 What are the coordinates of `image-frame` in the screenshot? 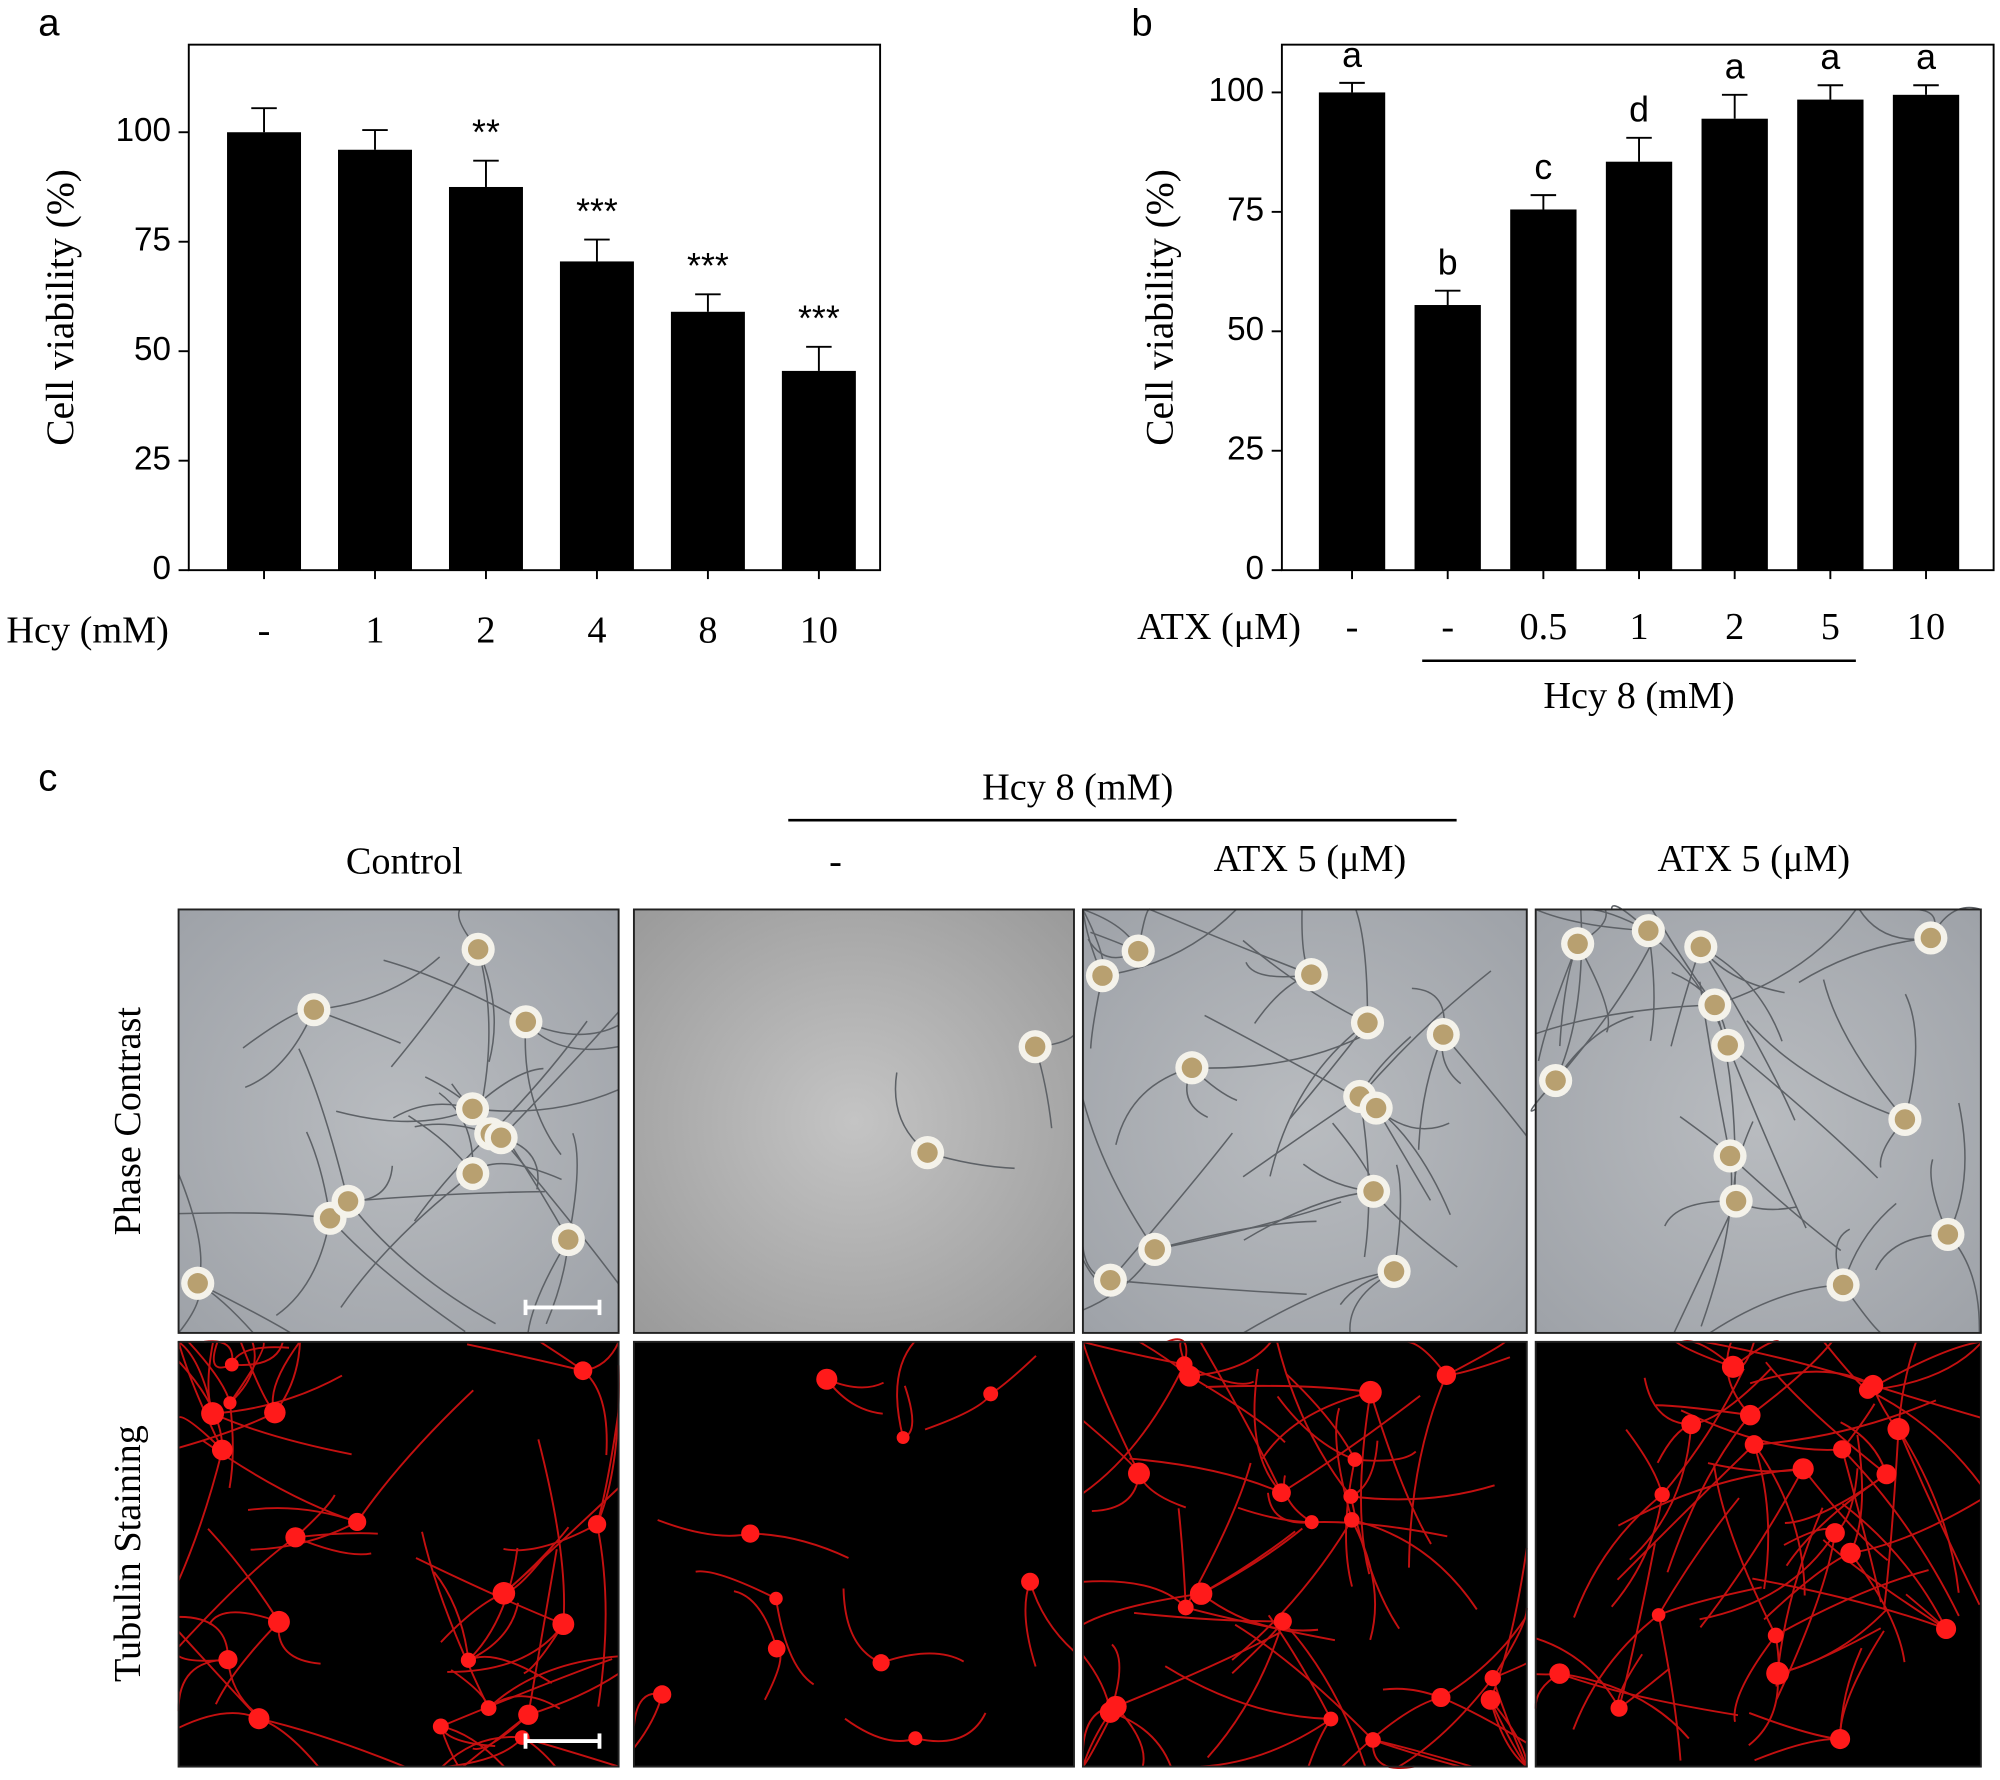 It's located at (1304, 1121).